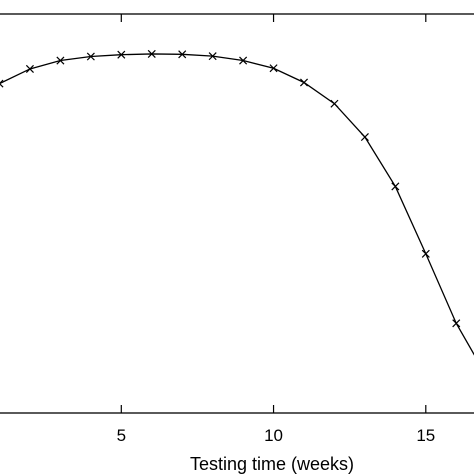  I want to click on x-axis-tick-labels: 5 10 15, so click(276, 435).